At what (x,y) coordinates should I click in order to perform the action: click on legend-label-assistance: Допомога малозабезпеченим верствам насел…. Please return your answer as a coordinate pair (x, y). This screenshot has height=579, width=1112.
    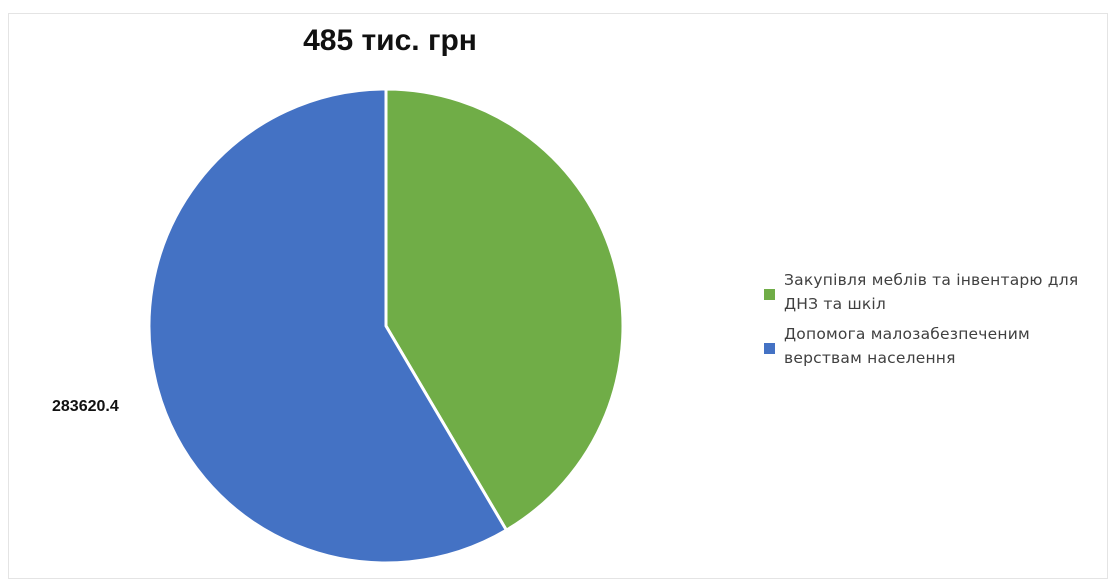
    Looking at the image, I should click on (907, 346).